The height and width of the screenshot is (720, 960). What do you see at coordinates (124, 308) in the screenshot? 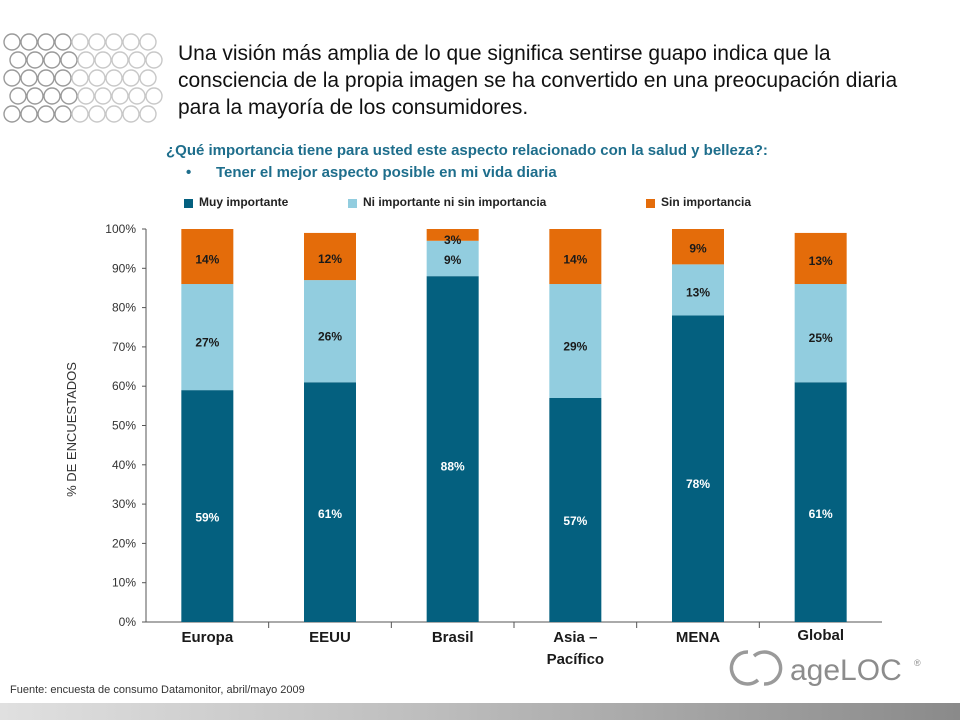
I see `y-tick-label: 80%` at bounding box center [124, 308].